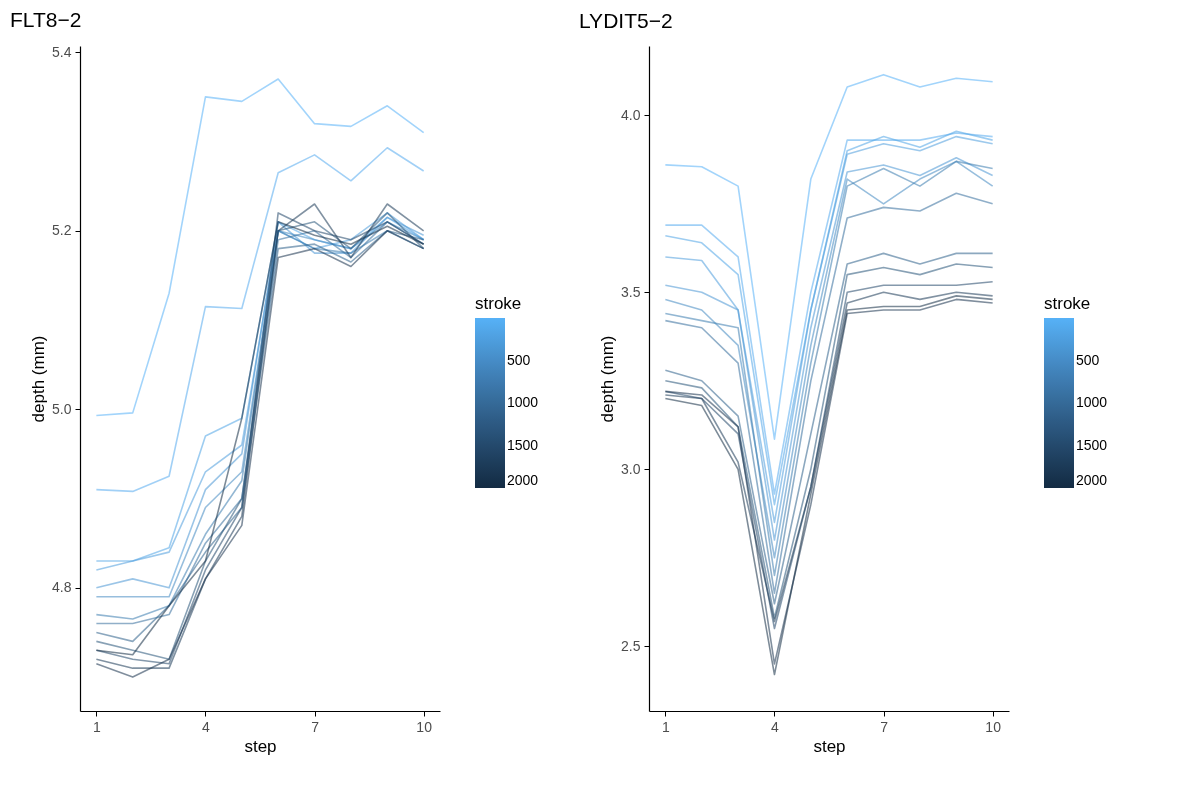 The height and width of the screenshot is (785, 1190). Describe the element at coordinates (62, 587) in the screenshot. I see `y-tick-label: 4.8` at that location.